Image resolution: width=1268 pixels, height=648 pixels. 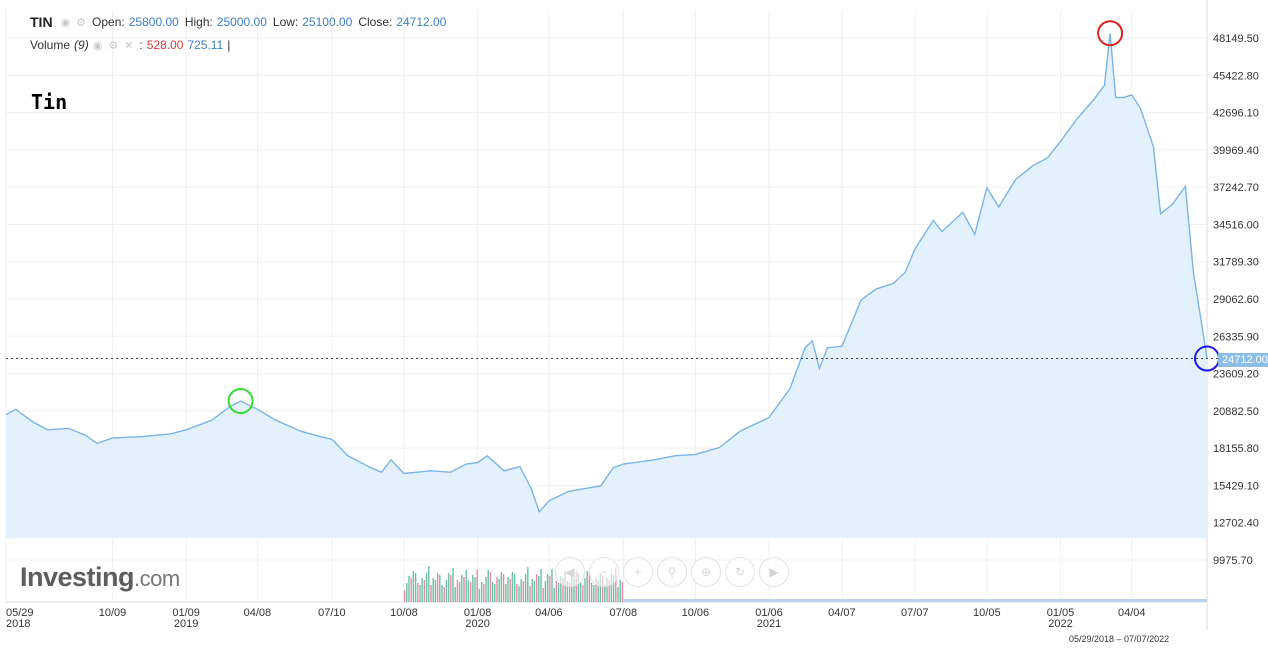 What do you see at coordinates (165, 45) in the screenshot?
I see `volume-value-a: 528.00` at bounding box center [165, 45].